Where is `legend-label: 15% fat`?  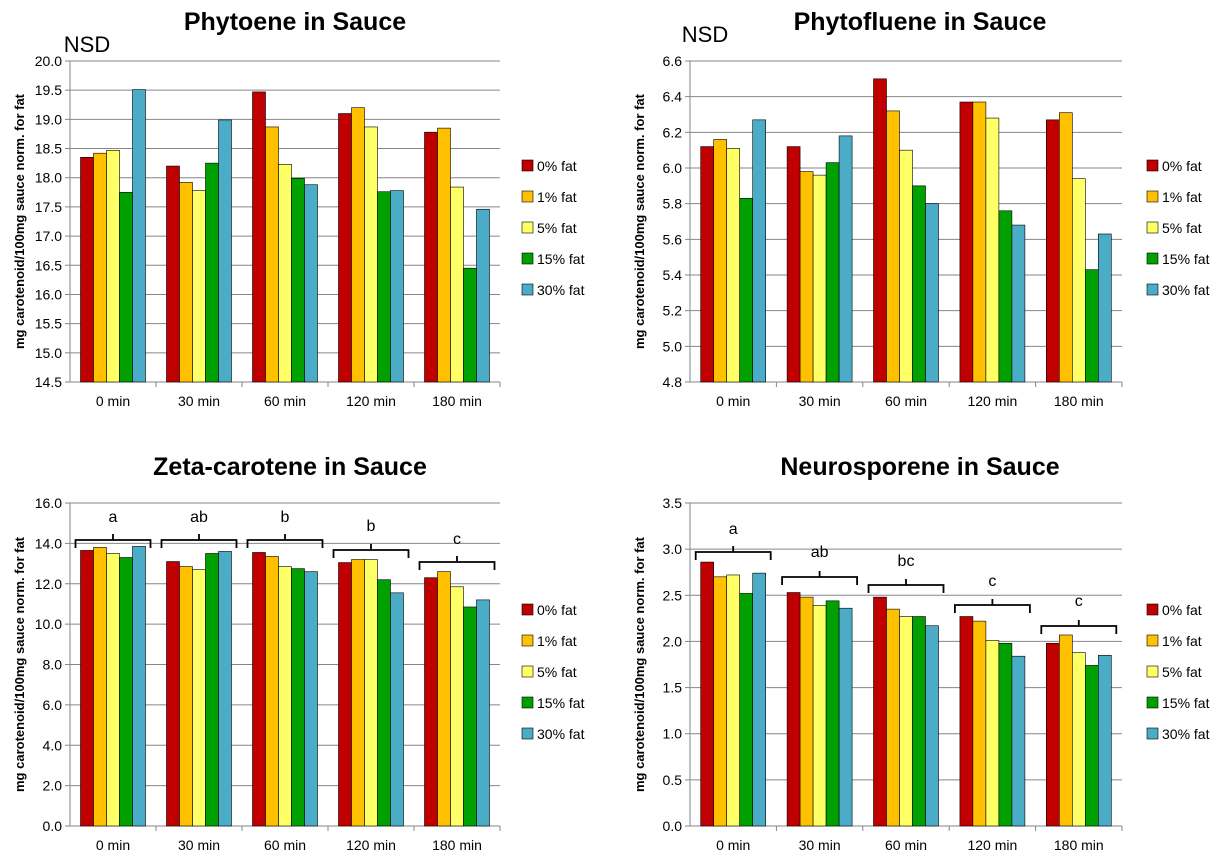
legend-label: 15% fat is located at coordinates (1186, 259).